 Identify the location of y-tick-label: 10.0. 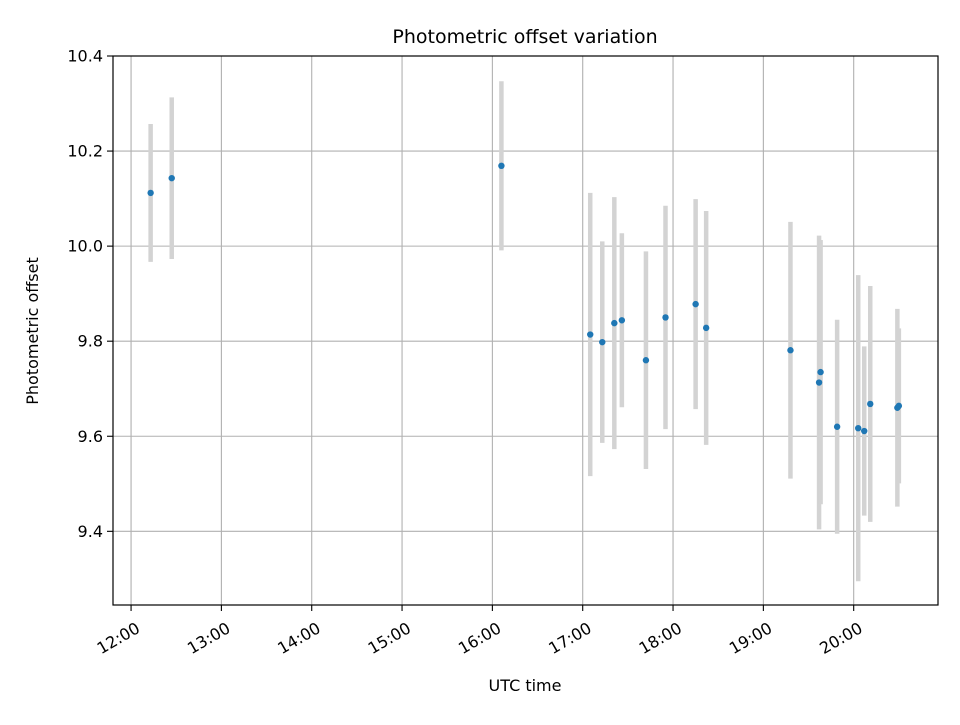
(85, 246).